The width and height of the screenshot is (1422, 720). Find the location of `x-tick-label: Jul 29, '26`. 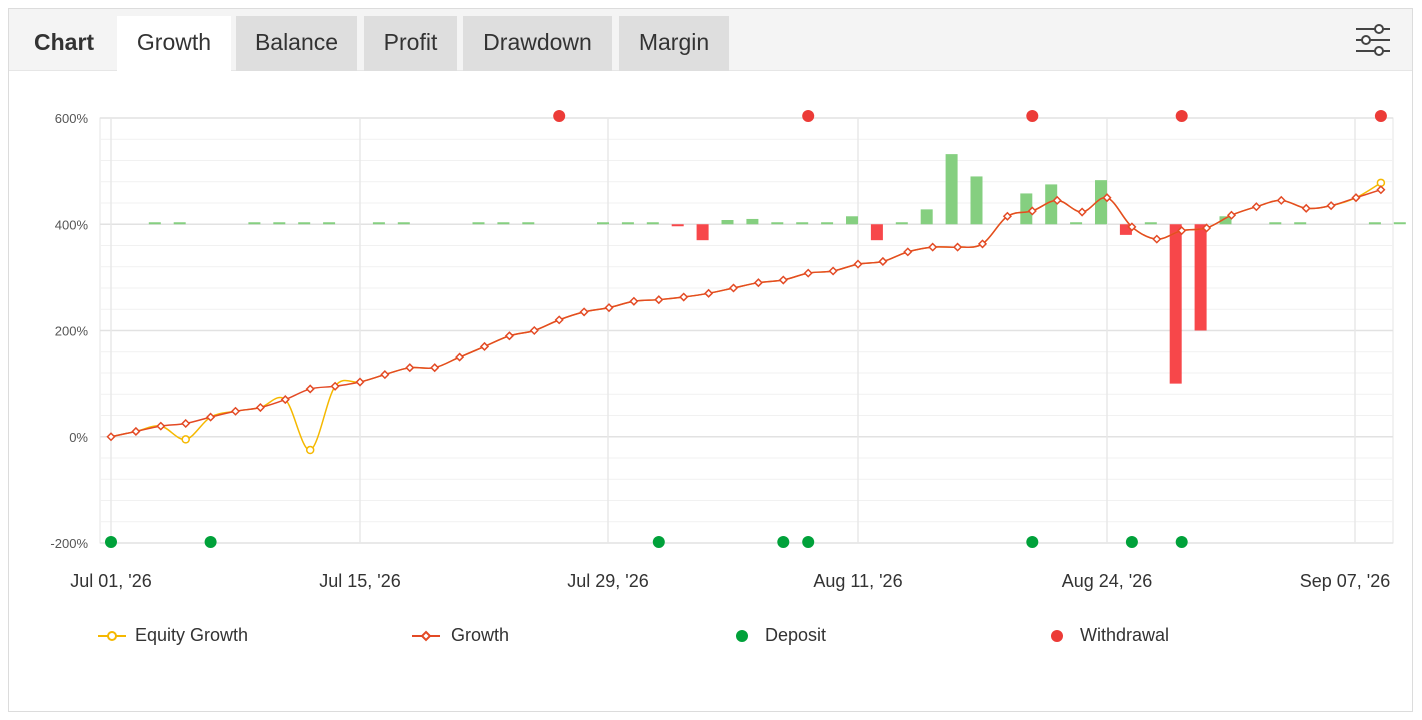

x-tick-label: Jul 29, '26 is located at coordinates (608, 581).